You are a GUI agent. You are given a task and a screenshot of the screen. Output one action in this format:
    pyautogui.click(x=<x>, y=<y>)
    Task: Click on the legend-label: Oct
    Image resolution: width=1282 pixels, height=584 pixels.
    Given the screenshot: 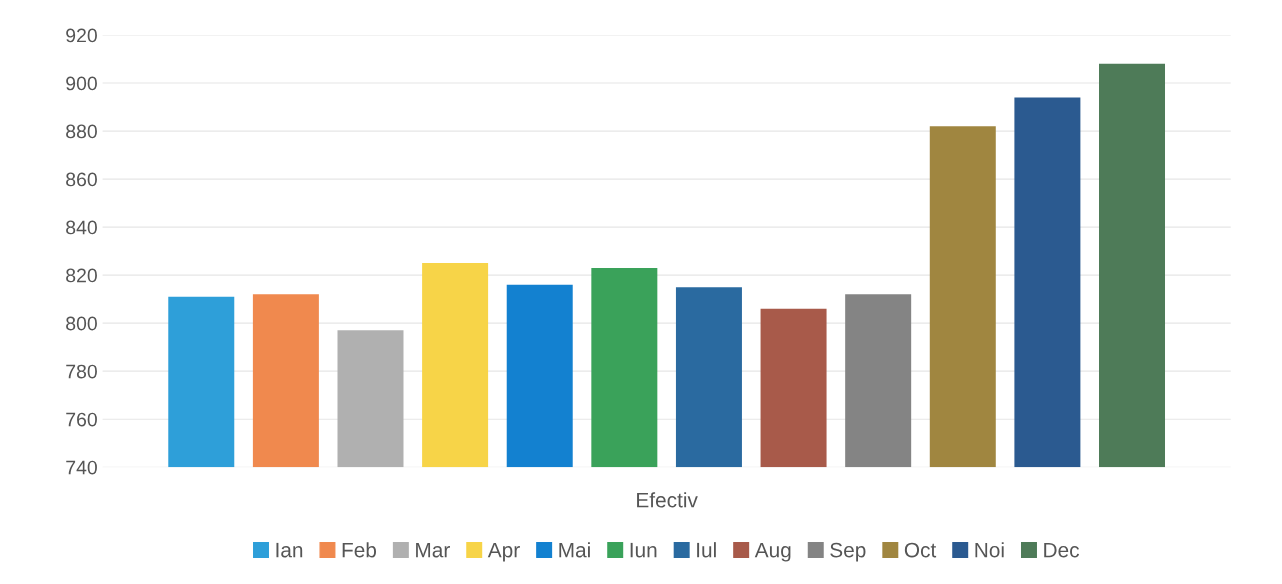 What is the action you would take?
    pyautogui.click(x=920, y=550)
    